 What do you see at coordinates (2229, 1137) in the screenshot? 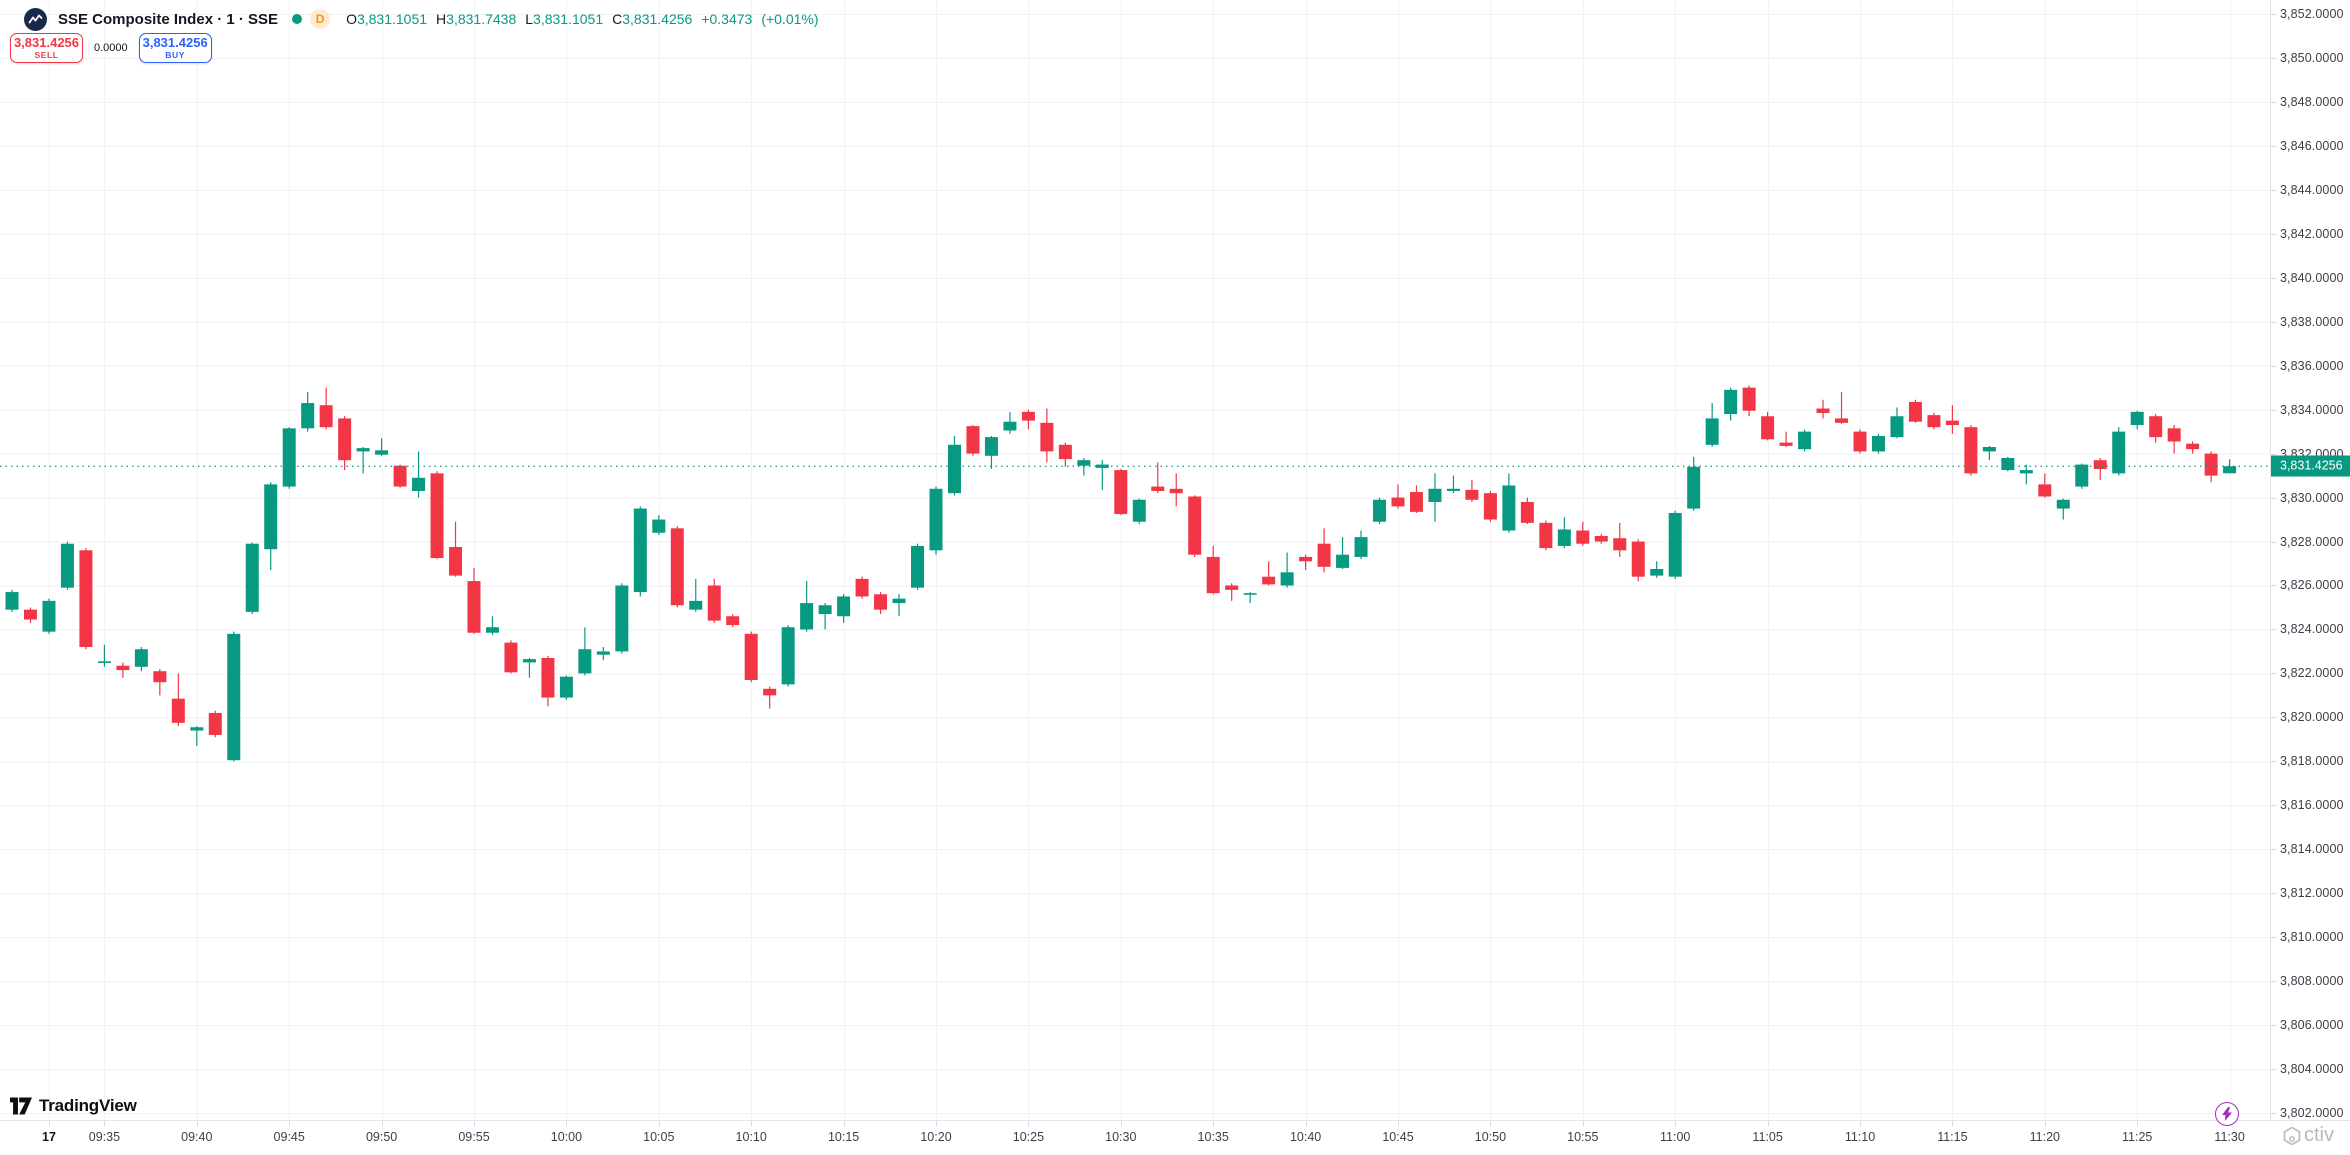
I see `time-axis-label: 11:30` at bounding box center [2229, 1137].